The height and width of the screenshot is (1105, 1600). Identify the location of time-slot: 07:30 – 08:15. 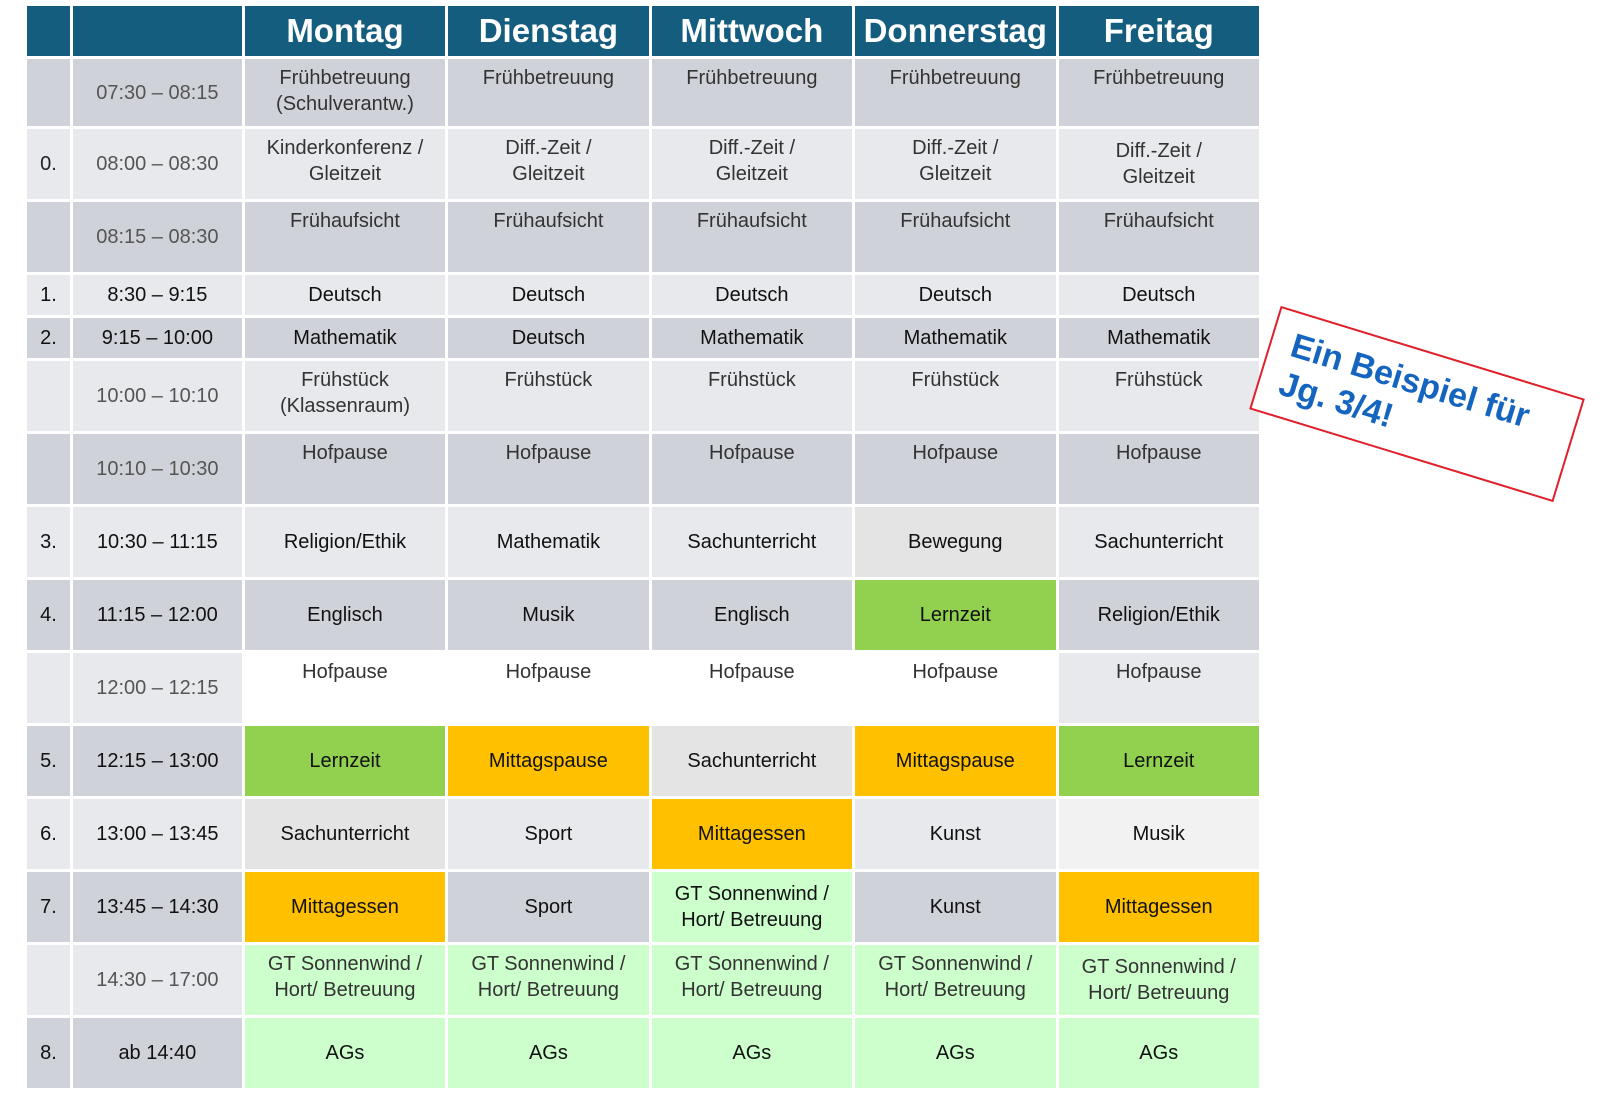
(157, 92).